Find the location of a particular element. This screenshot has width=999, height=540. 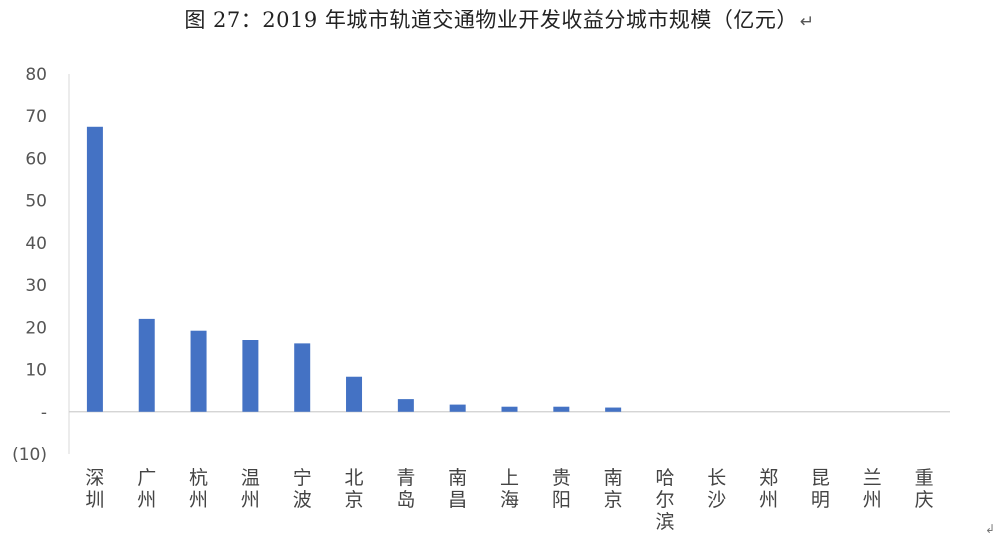

y-tick-label: 70 is located at coordinates (36, 117).